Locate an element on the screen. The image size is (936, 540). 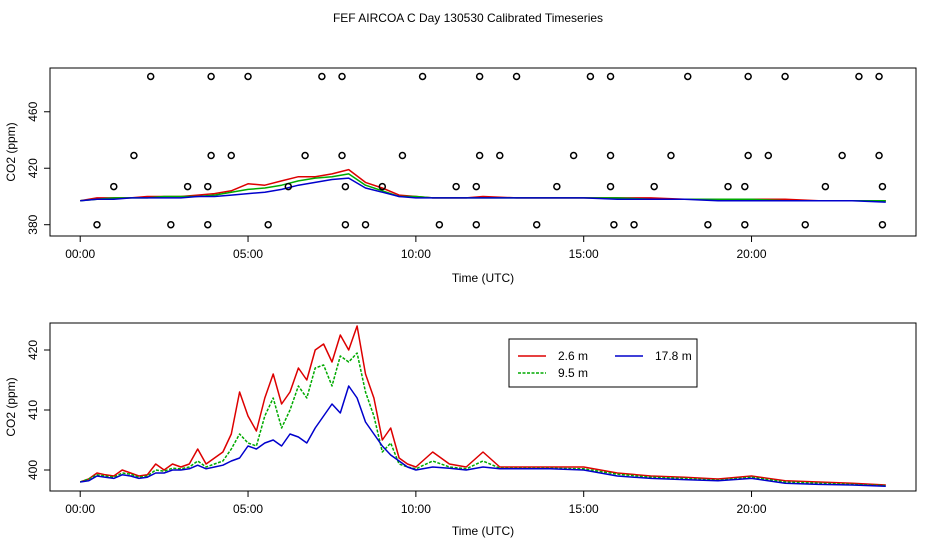
bottom-x-tick-label: 00:00 is located at coordinates (80, 509).